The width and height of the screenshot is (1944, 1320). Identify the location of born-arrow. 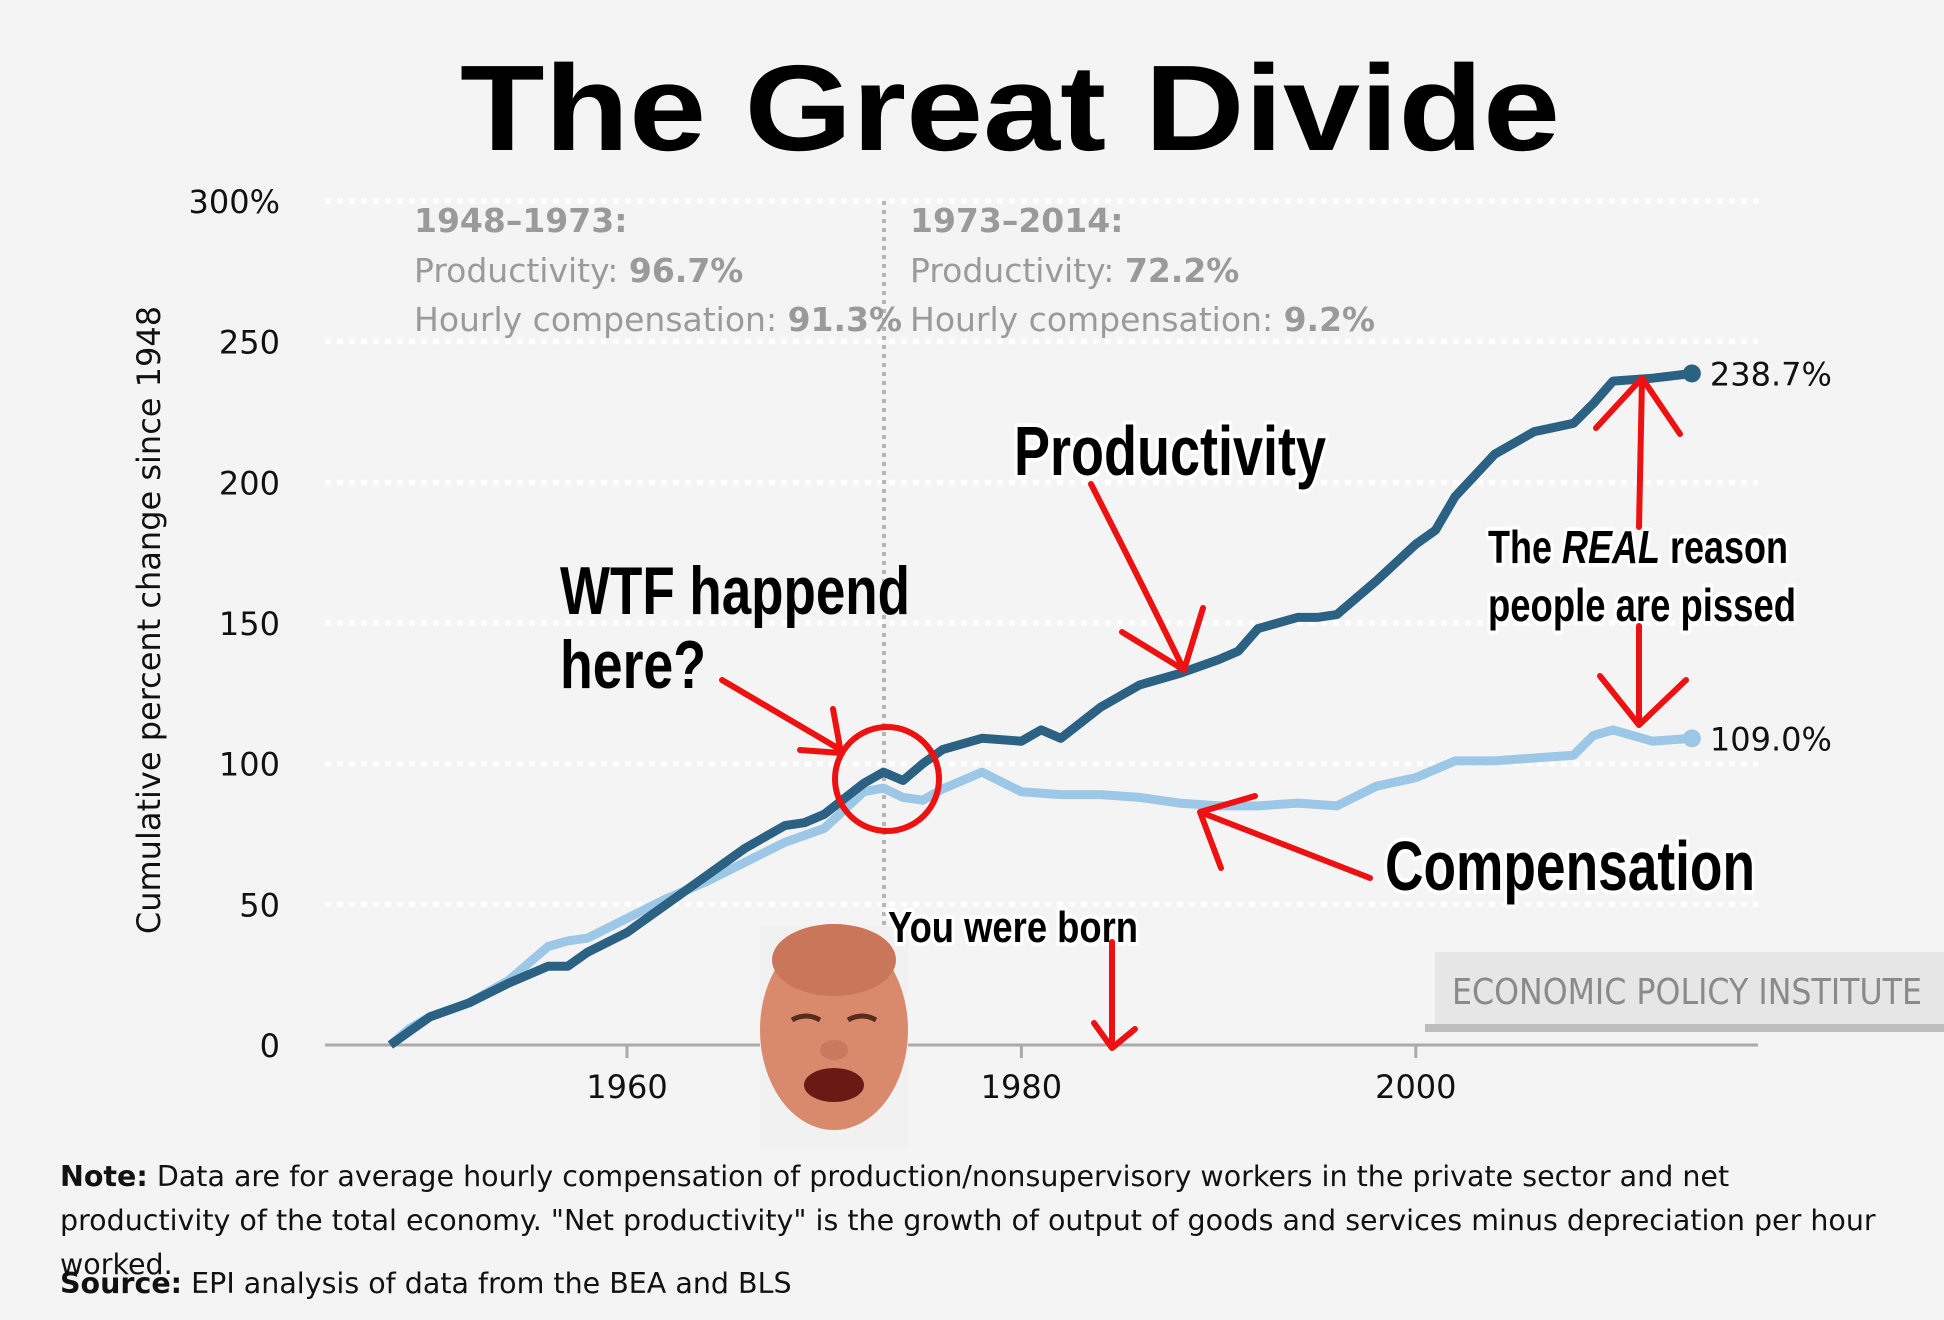
(1114, 995).